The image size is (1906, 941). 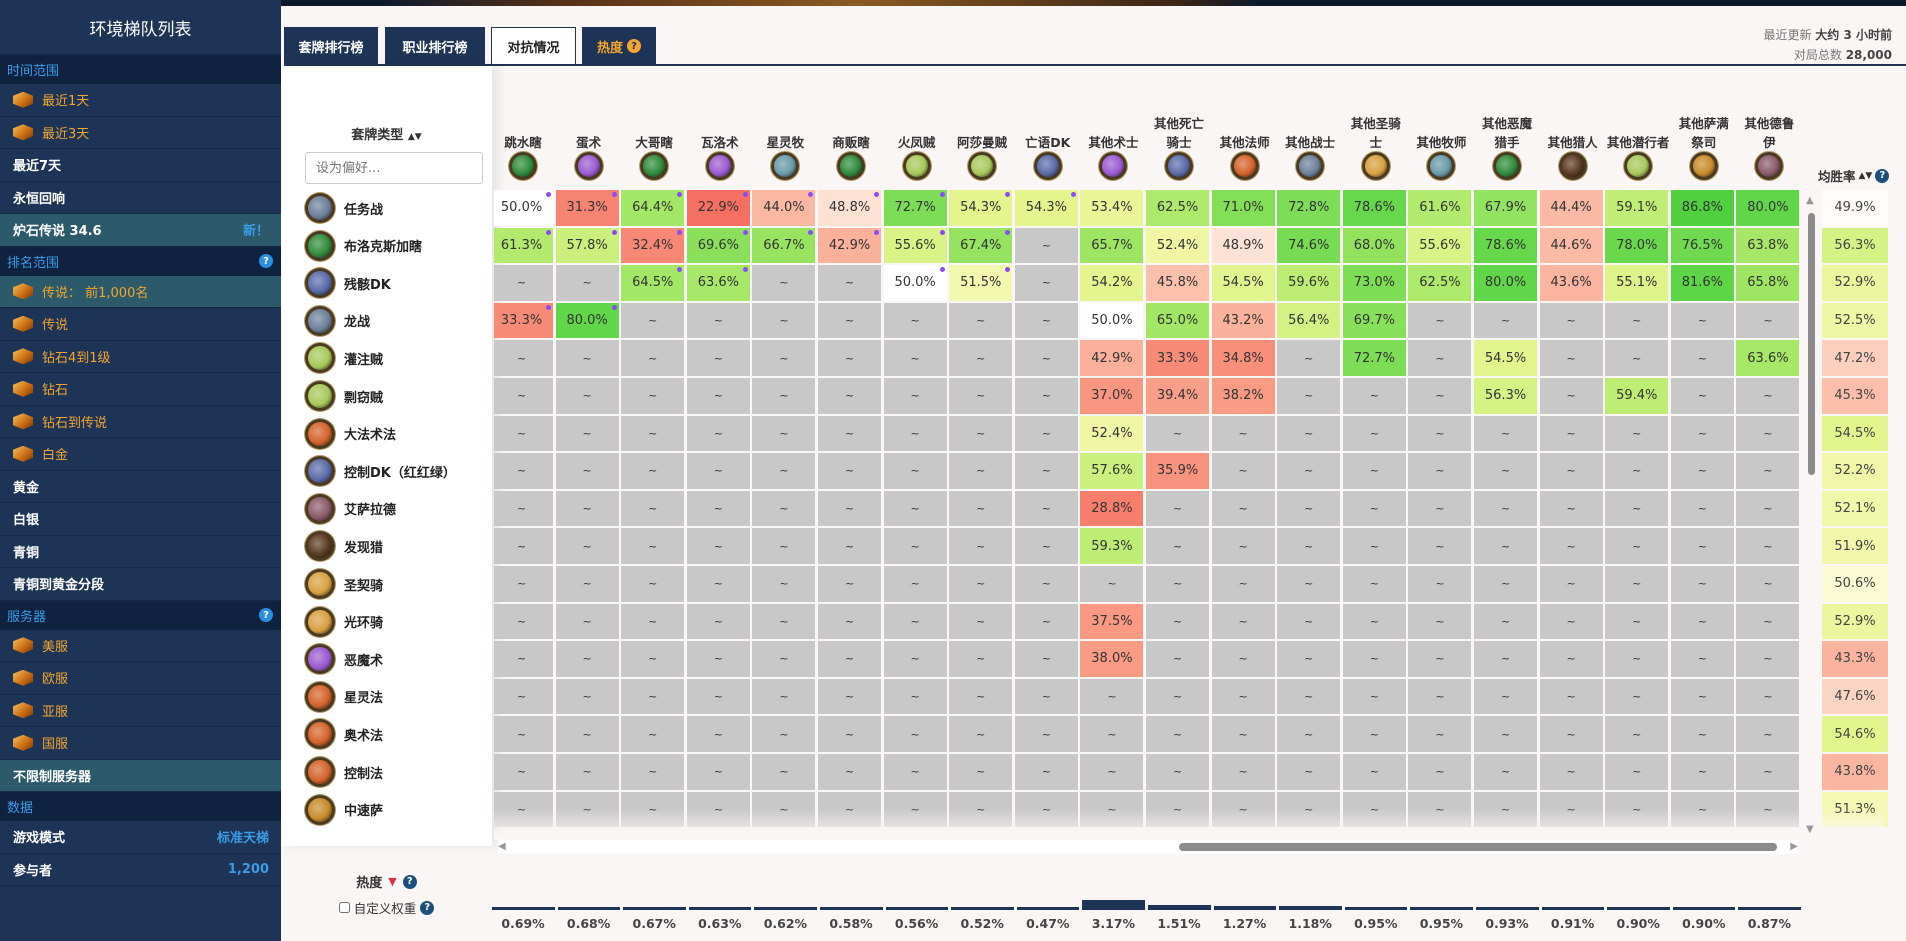 What do you see at coordinates (344, 907) in the screenshot?
I see `custom-weight-checkbox` at bounding box center [344, 907].